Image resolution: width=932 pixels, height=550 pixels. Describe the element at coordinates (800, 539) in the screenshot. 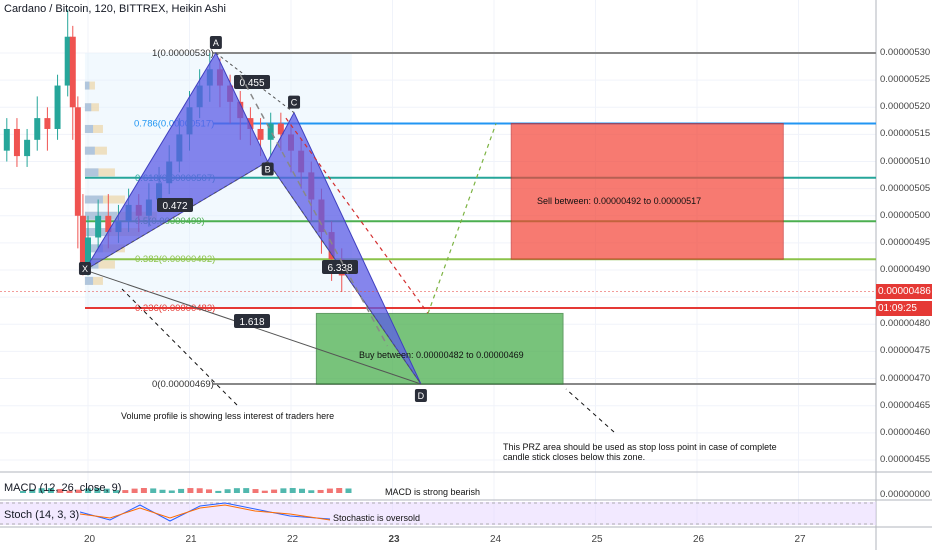

I see `x-tick-label: 27` at that location.